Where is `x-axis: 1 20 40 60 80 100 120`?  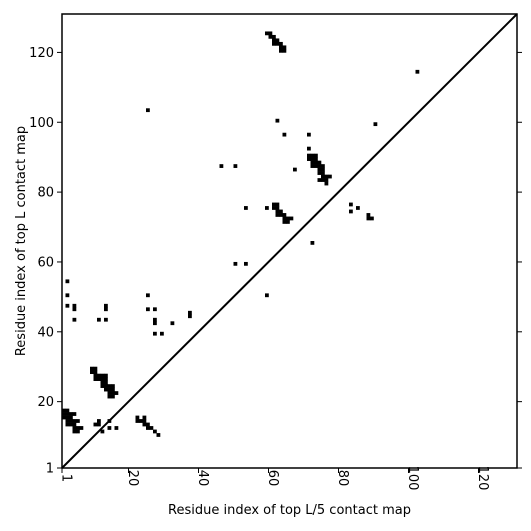 x-axis: 1 20 40 60 80 100 120 is located at coordinates (275, 478).